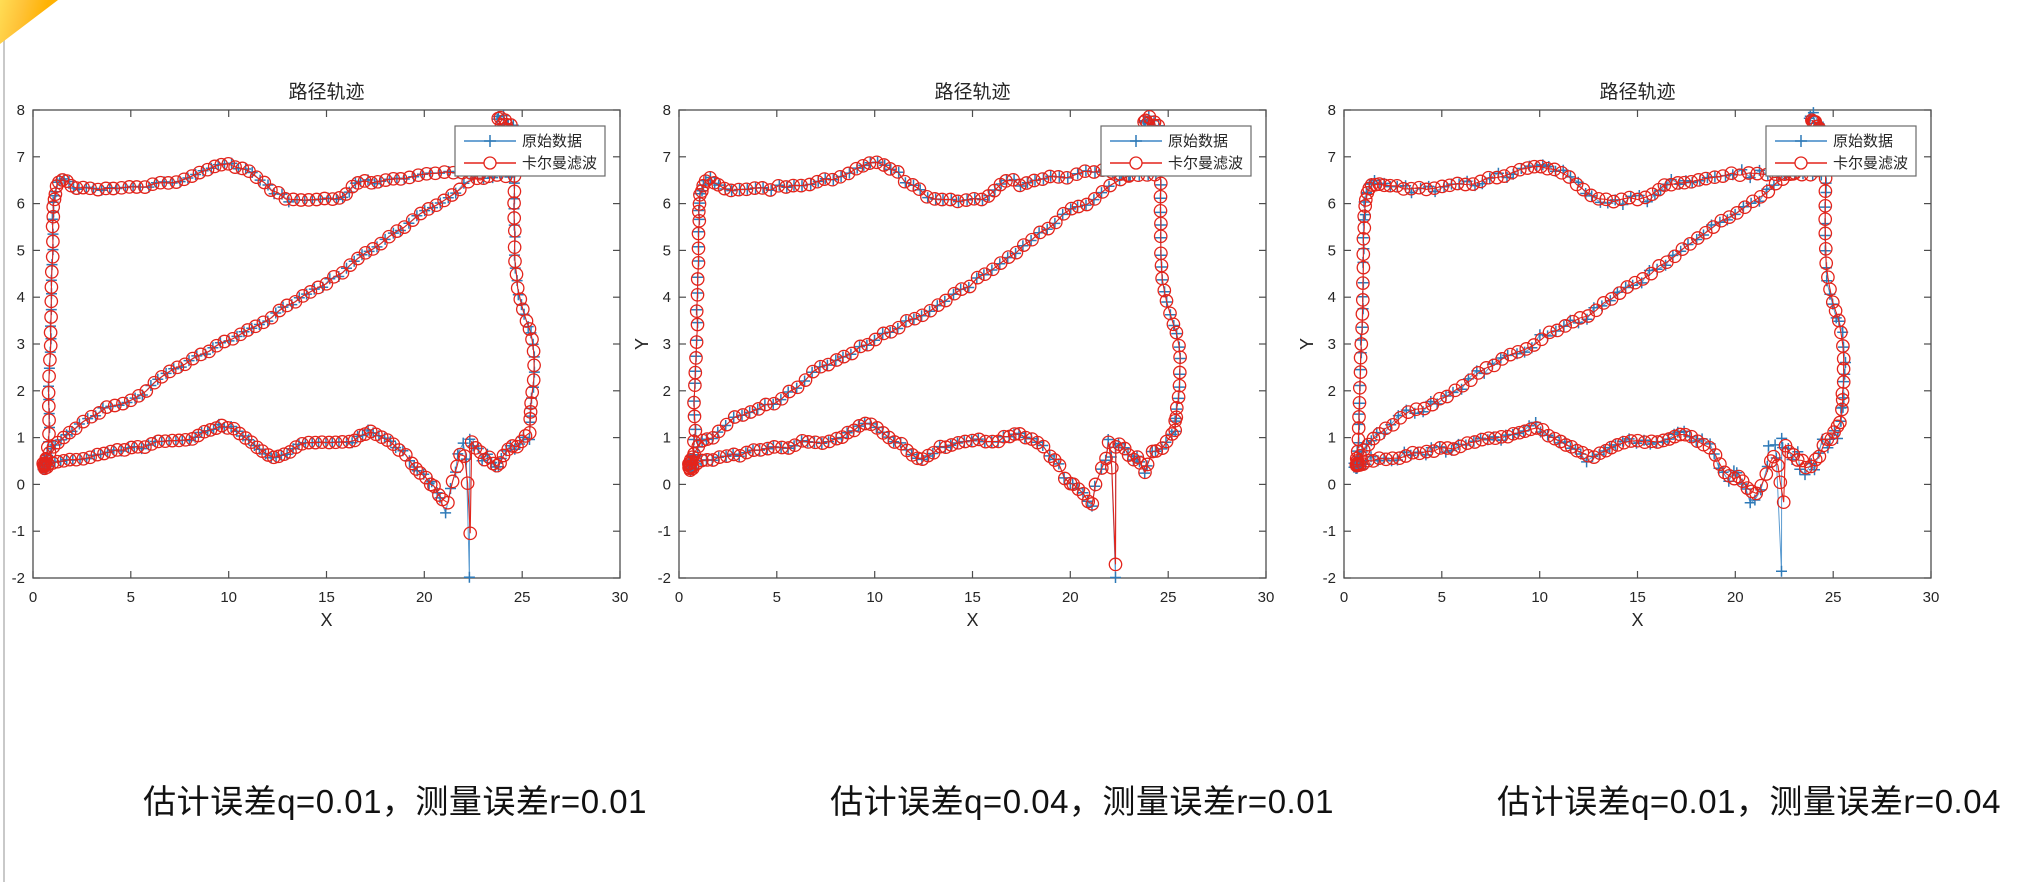 The height and width of the screenshot is (882, 2044). What do you see at coordinates (1749, 801) in the screenshot?
I see `plot-caption-3: 估计误差q=0.01，测量误差r=0.04` at bounding box center [1749, 801].